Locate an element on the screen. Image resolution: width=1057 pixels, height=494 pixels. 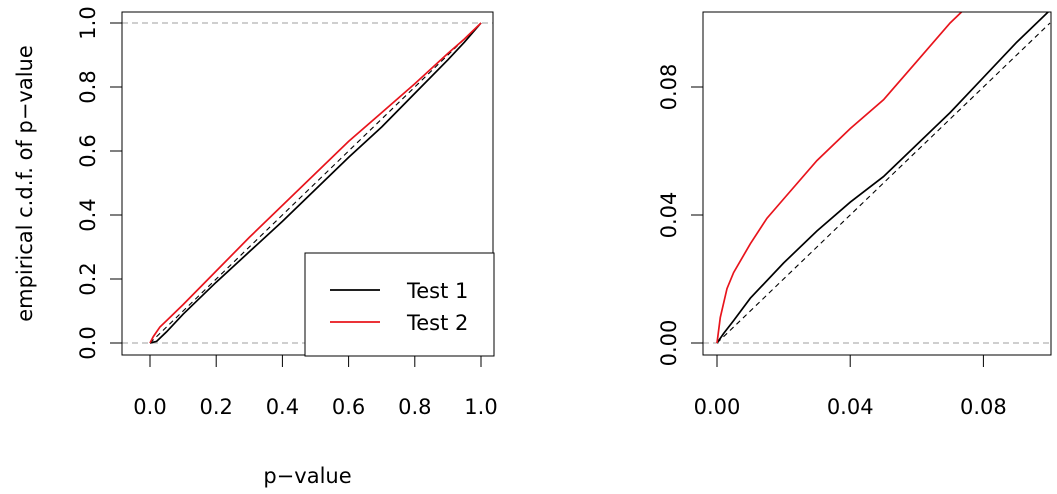
x-tick-label: 0.00 is located at coordinates (717, 407).